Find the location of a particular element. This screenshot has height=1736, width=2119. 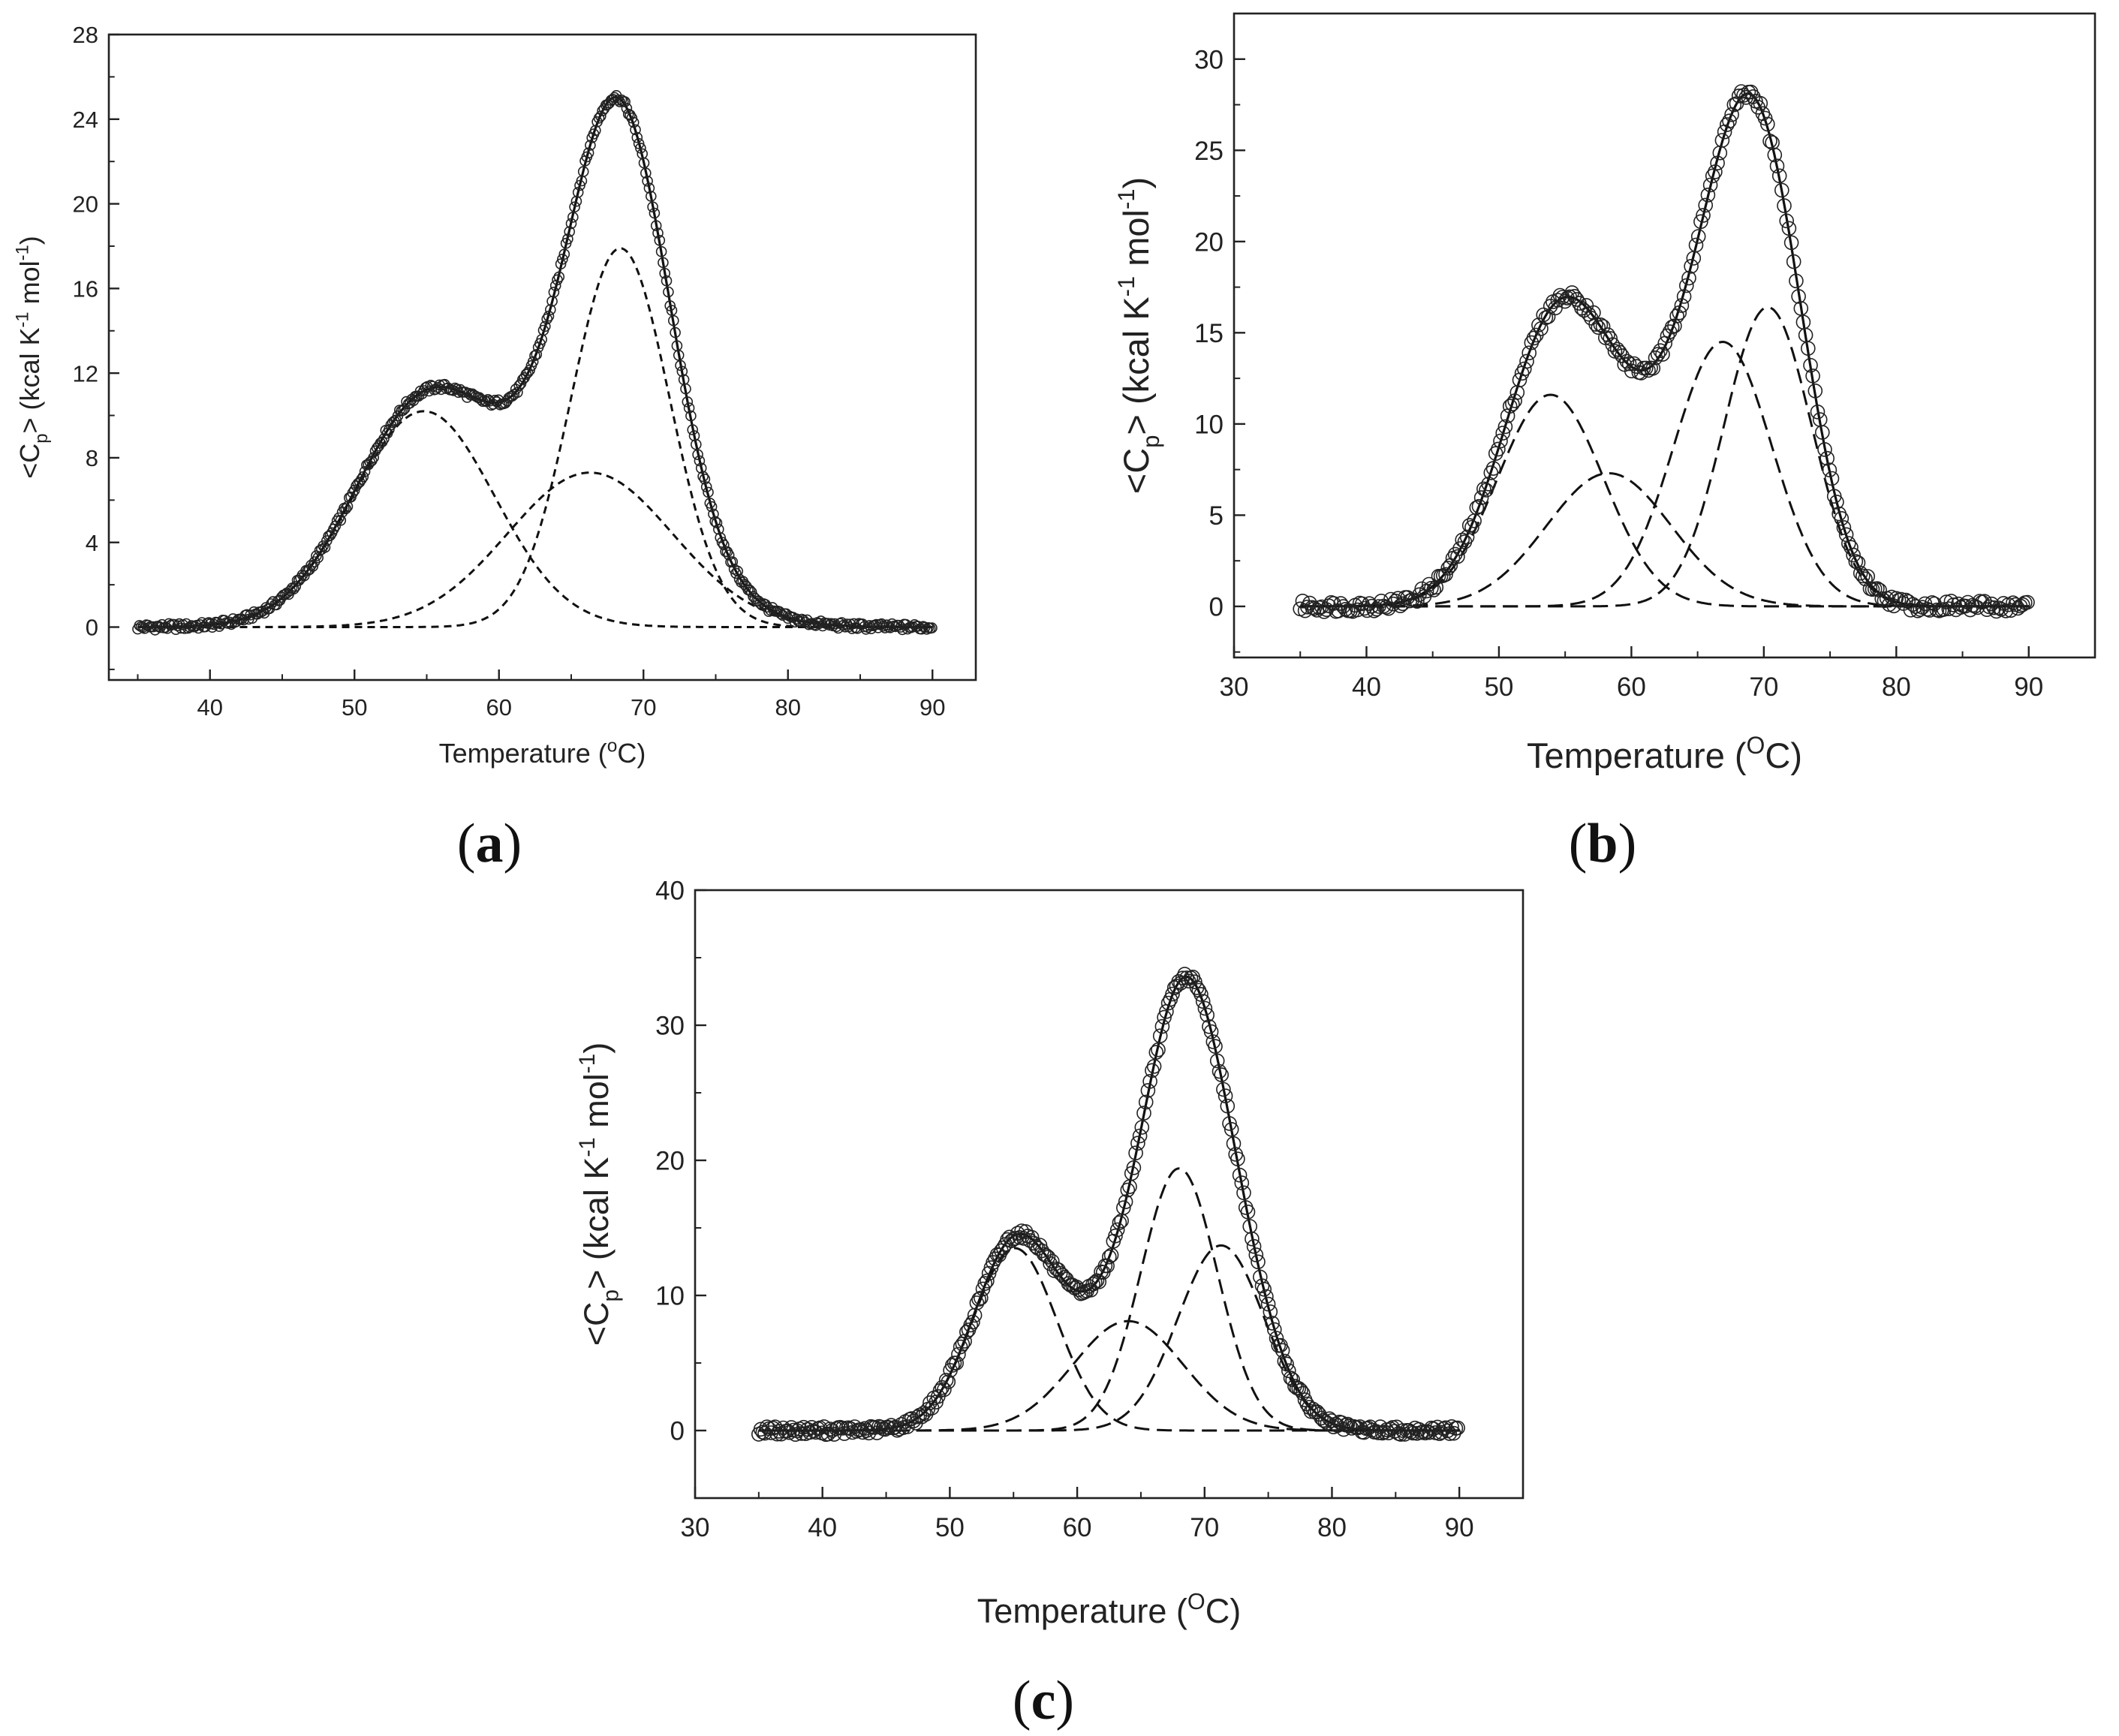

x-tick-label: 40 is located at coordinates (1366, 687).